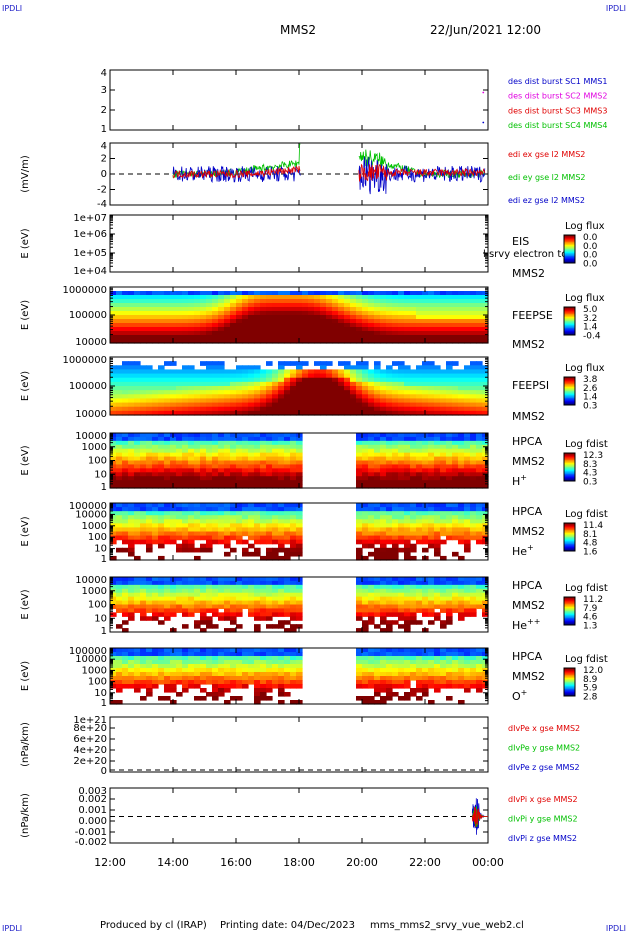  I want to click on colorbar-tick-label: 7.9, so click(590, 609).